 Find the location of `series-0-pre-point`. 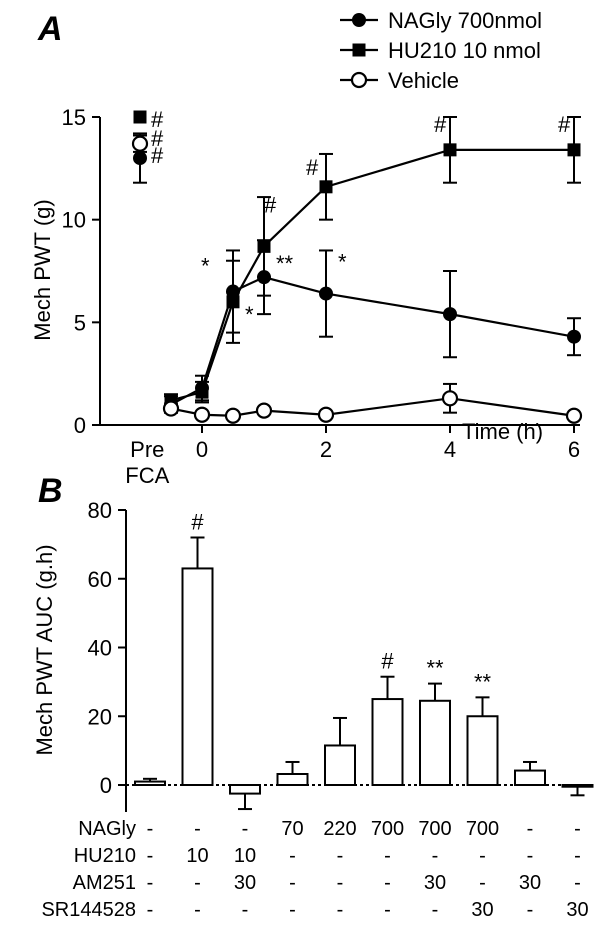

series-0-pre-point is located at coordinates (140, 158).